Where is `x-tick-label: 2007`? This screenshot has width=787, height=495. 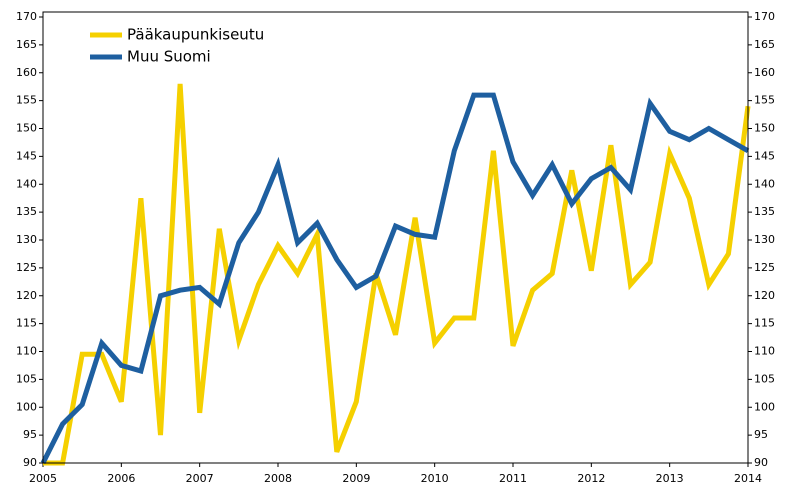
x-tick-label: 2007 is located at coordinates (200, 478).